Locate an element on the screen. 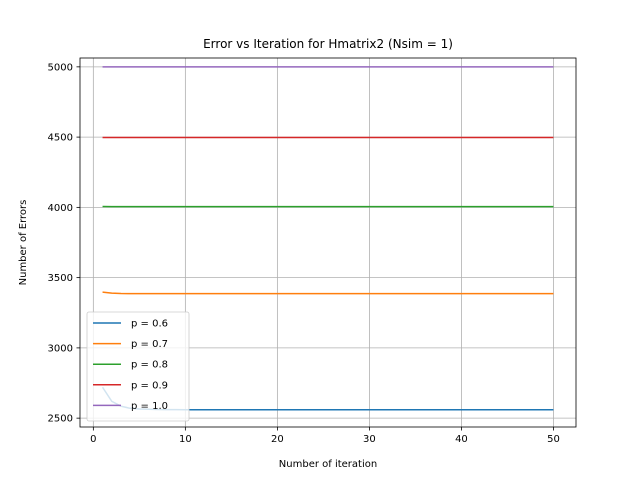  y-tick-label: 4000 is located at coordinates (60, 208).